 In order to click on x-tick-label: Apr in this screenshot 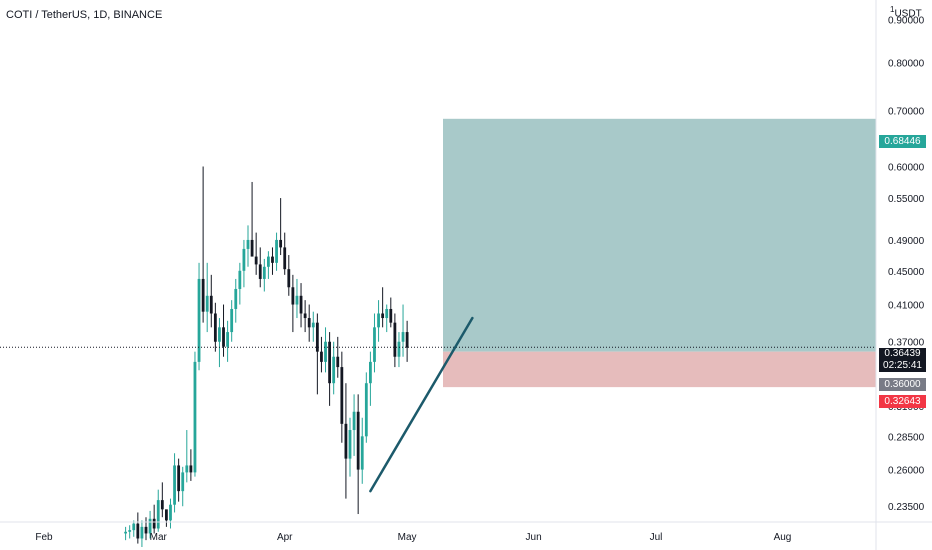, I will do `click(285, 537)`.